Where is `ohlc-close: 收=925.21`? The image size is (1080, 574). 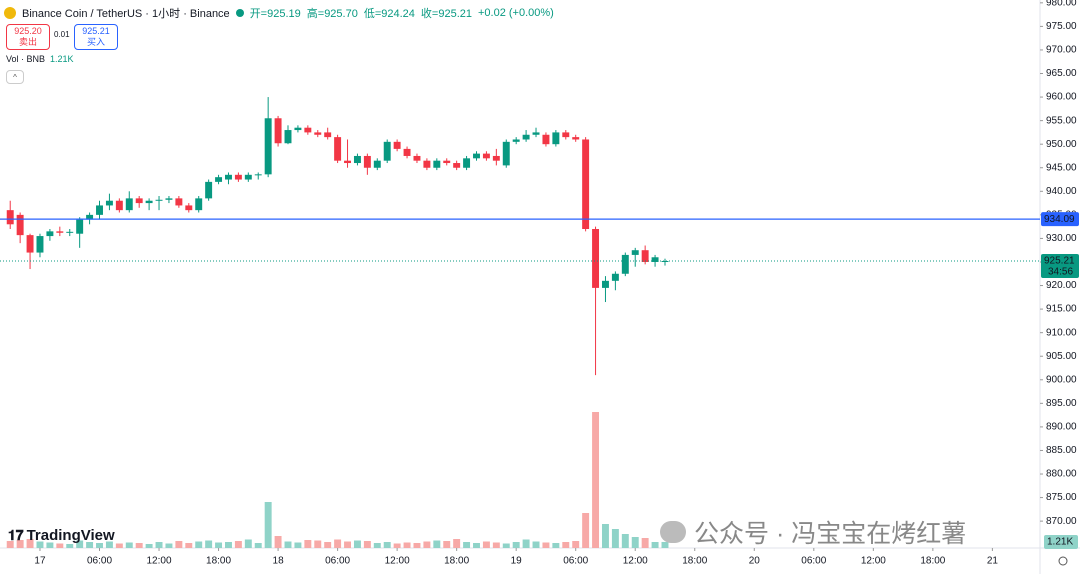
ohlc-close: 收=925.21 is located at coordinates (446, 14).